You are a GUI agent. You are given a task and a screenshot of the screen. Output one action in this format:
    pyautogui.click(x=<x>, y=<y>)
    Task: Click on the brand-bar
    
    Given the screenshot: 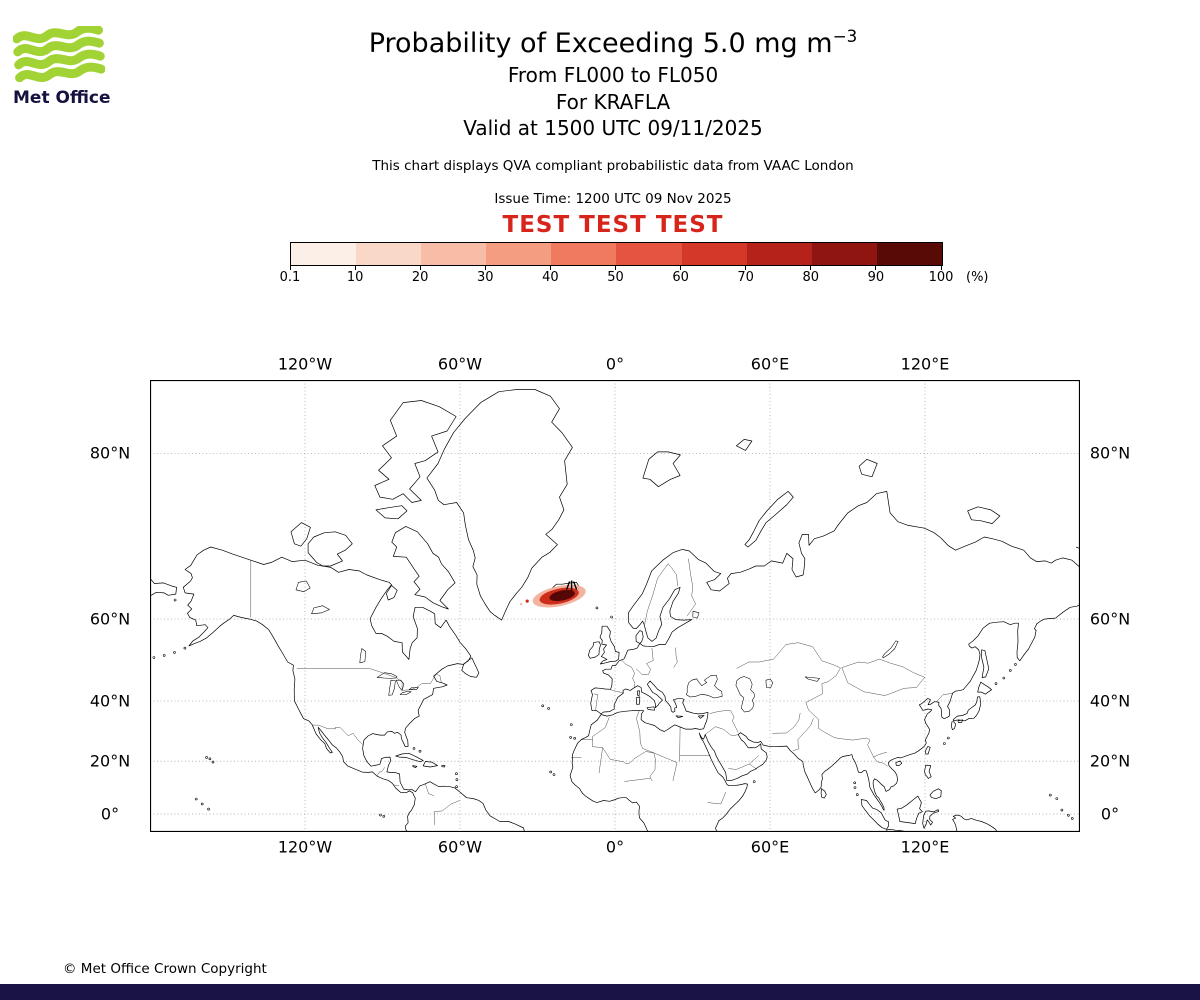 What is the action you would take?
    pyautogui.click(x=600, y=992)
    